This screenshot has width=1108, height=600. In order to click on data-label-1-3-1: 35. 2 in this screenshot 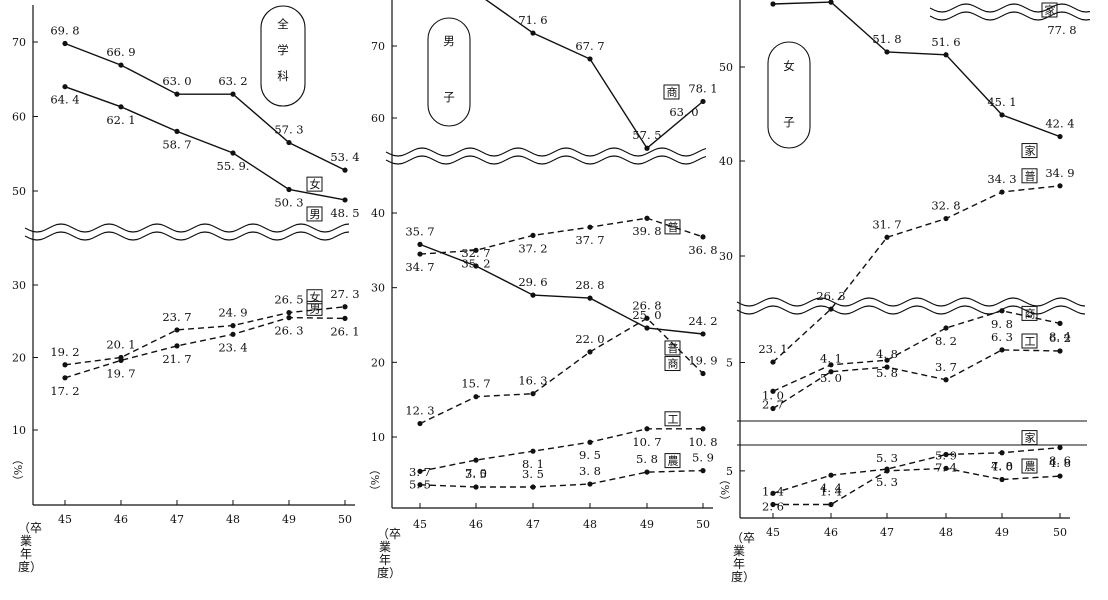, I will do `click(475, 263)`.